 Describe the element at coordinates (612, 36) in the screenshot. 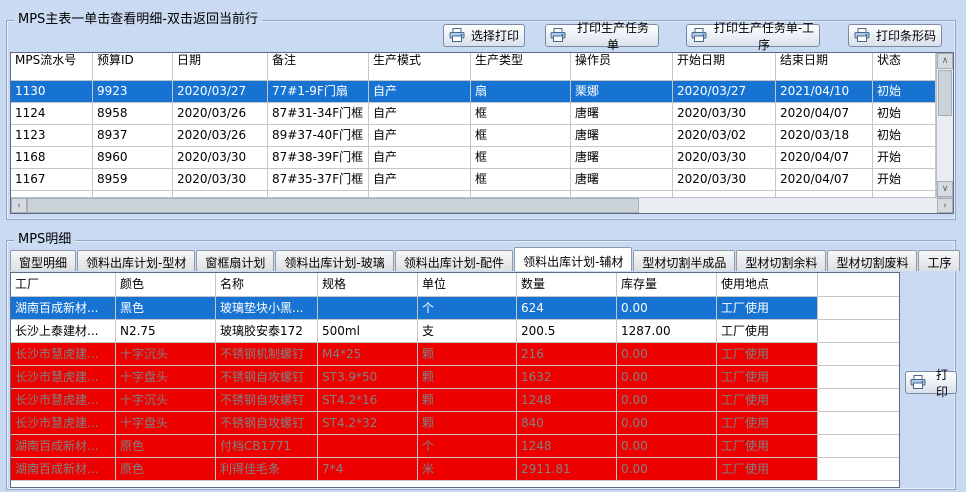

I see `button-label: 打印生产任务单` at that location.